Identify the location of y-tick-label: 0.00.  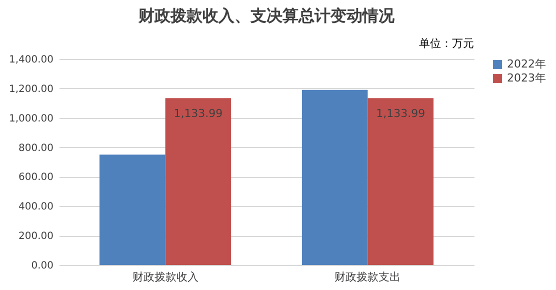
(42, 266).